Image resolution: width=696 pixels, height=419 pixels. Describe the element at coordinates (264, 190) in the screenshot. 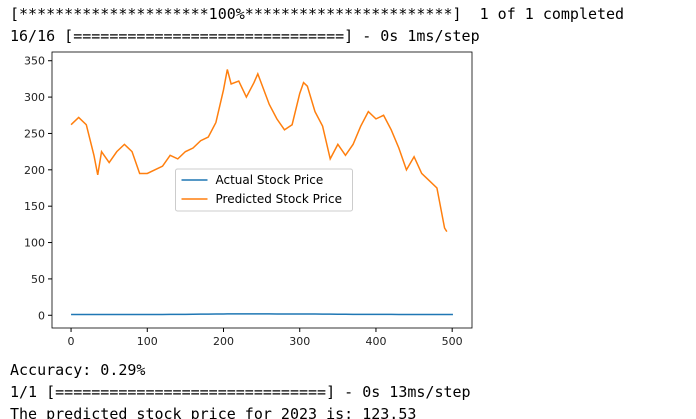

I see `legend-box` at that location.